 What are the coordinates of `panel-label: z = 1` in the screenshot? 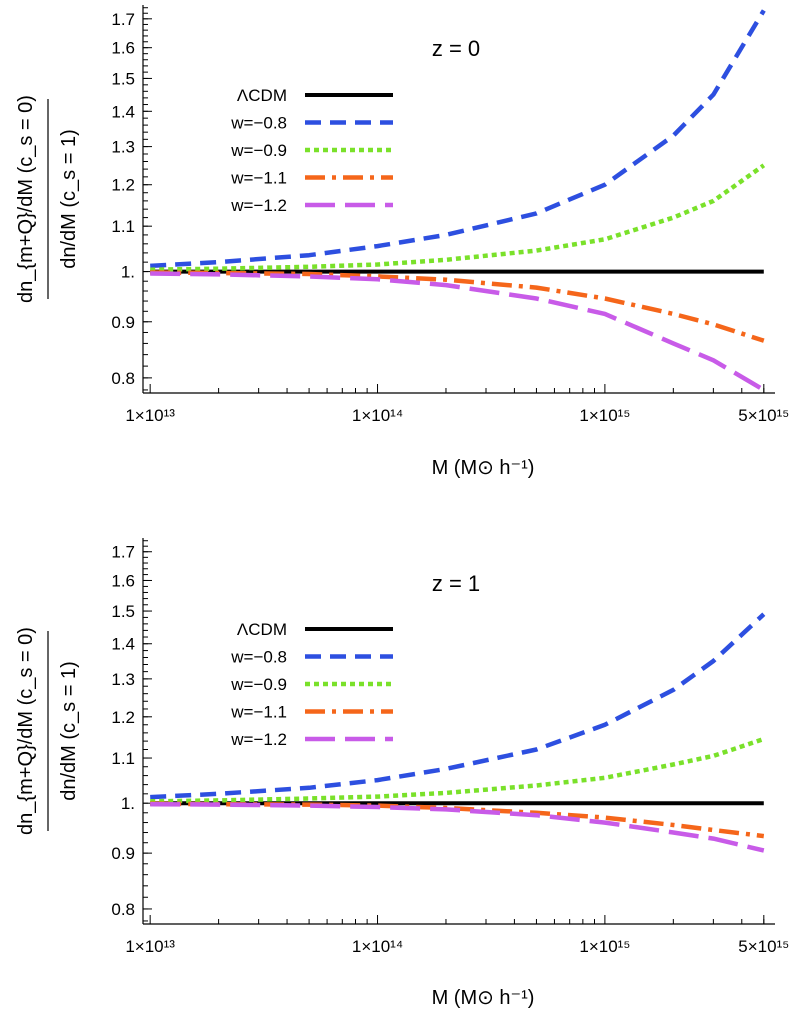 It's located at (456, 583).